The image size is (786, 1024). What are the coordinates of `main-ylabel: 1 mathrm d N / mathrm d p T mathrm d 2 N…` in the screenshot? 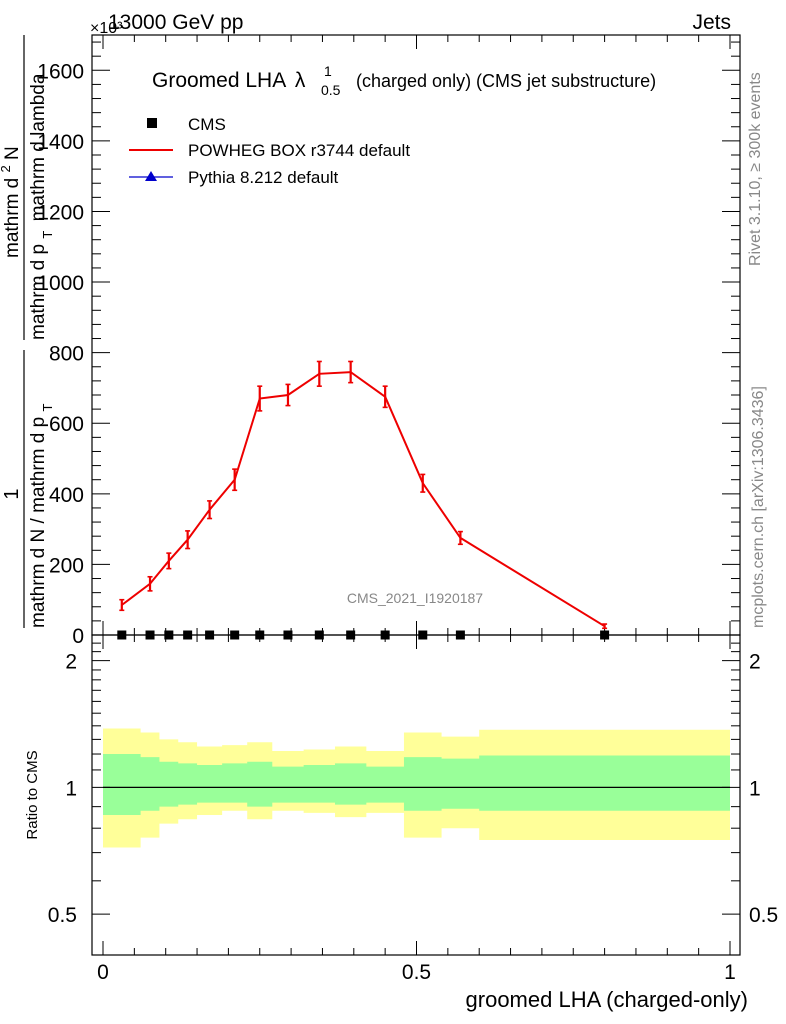 It's located at (28, 331).